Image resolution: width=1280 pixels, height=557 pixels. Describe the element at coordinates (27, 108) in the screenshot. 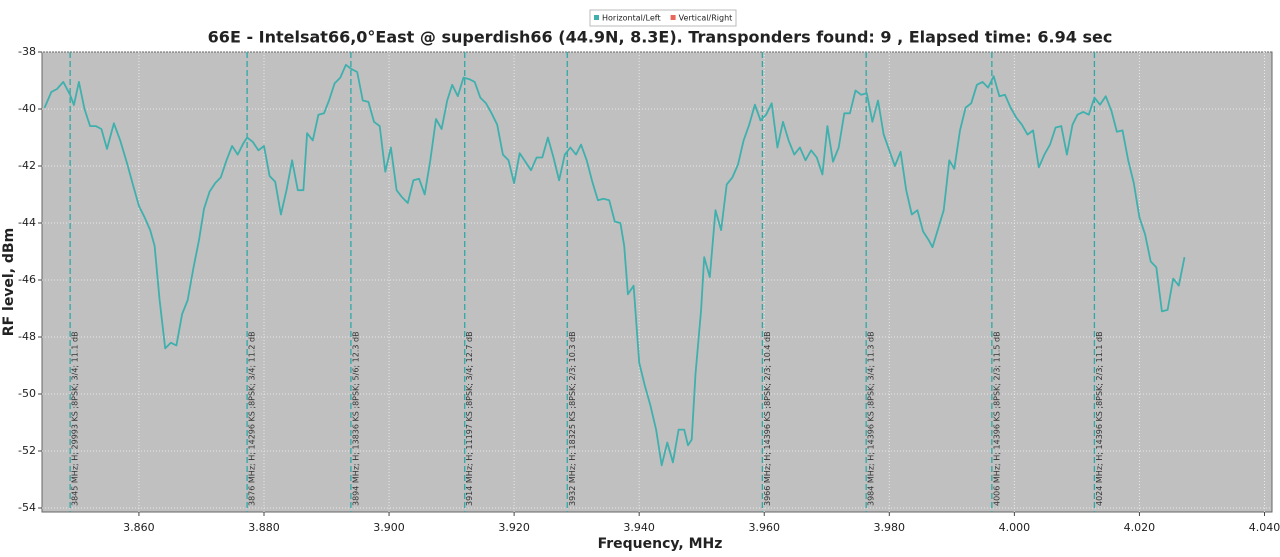

I see `y-tick-label: -40` at that location.